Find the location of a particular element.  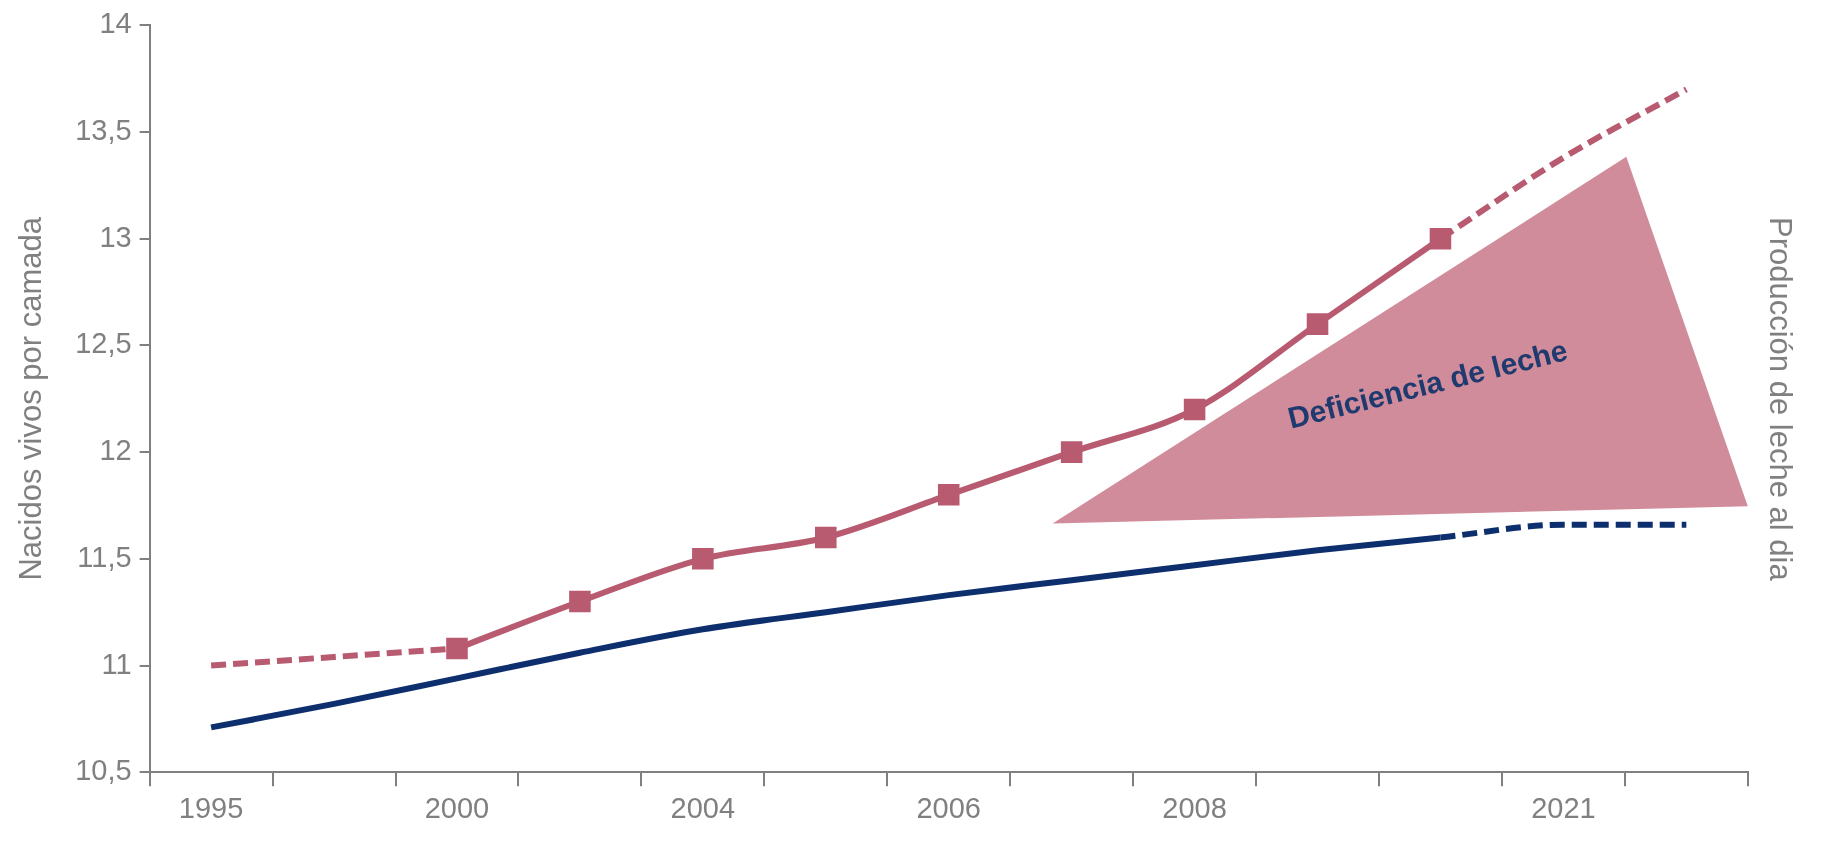

x-tick-label: 2021 is located at coordinates (1563, 807).